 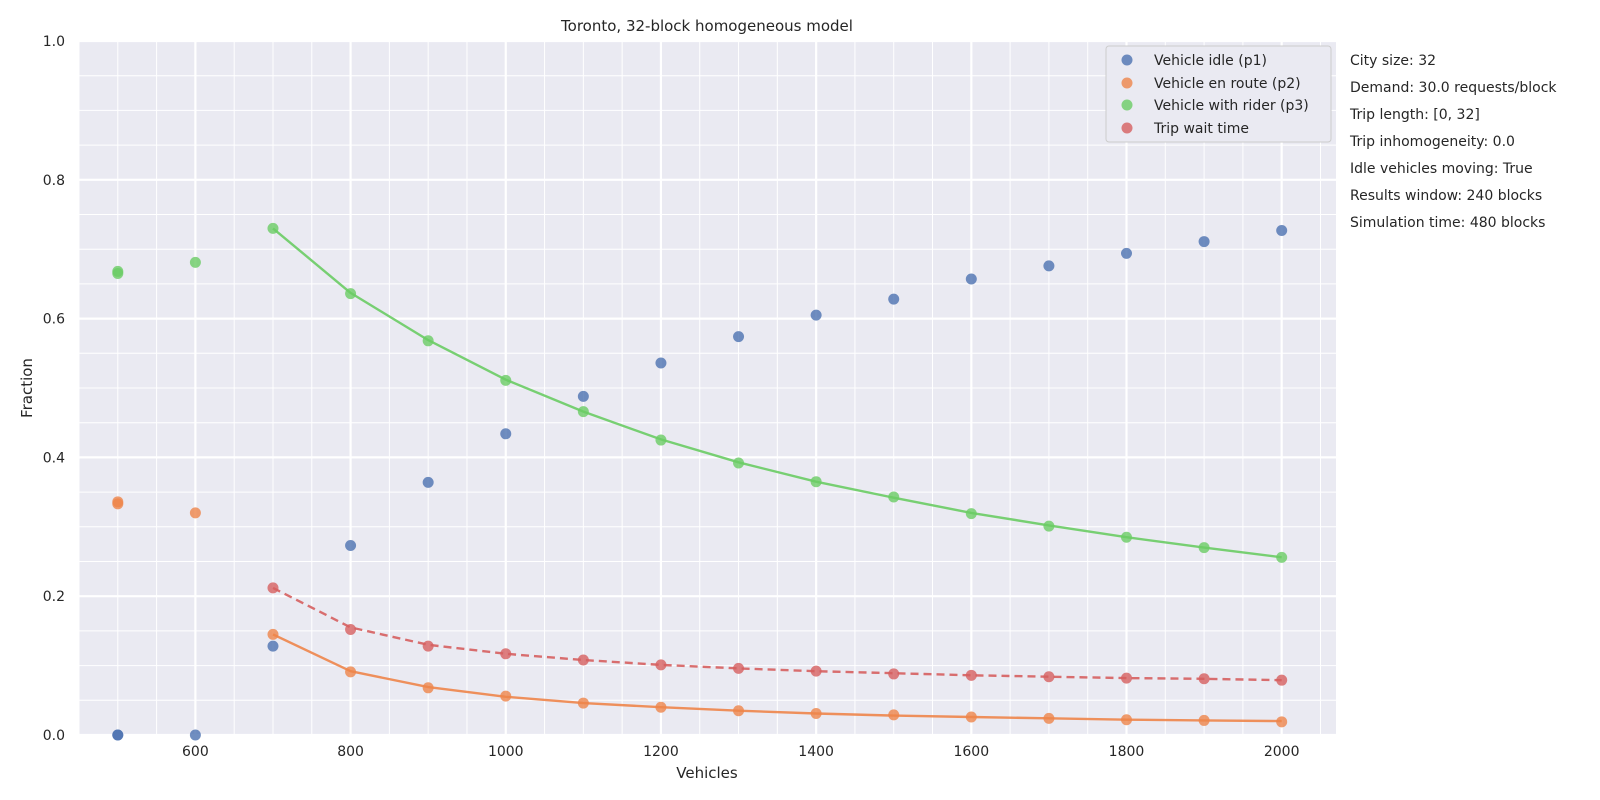 What do you see at coordinates (777, 678) in the screenshot?
I see `fit-line` at bounding box center [777, 678].